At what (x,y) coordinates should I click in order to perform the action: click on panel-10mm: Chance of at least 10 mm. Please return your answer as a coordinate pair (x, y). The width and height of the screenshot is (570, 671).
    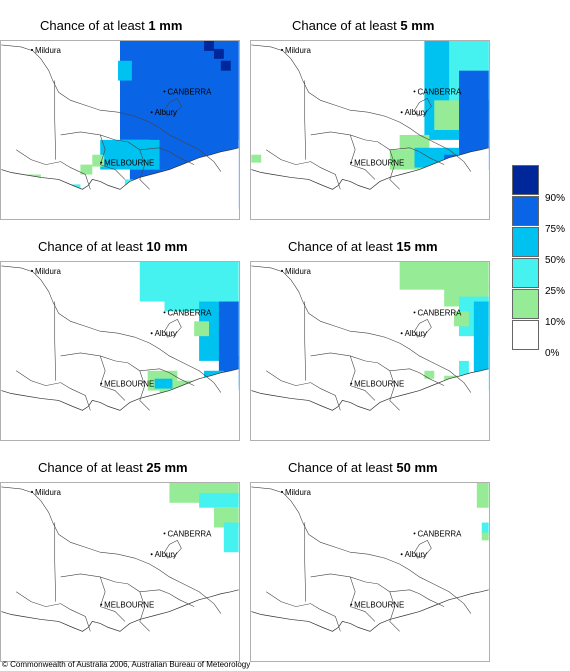
    Looking at the image, I should click on (120, 329).